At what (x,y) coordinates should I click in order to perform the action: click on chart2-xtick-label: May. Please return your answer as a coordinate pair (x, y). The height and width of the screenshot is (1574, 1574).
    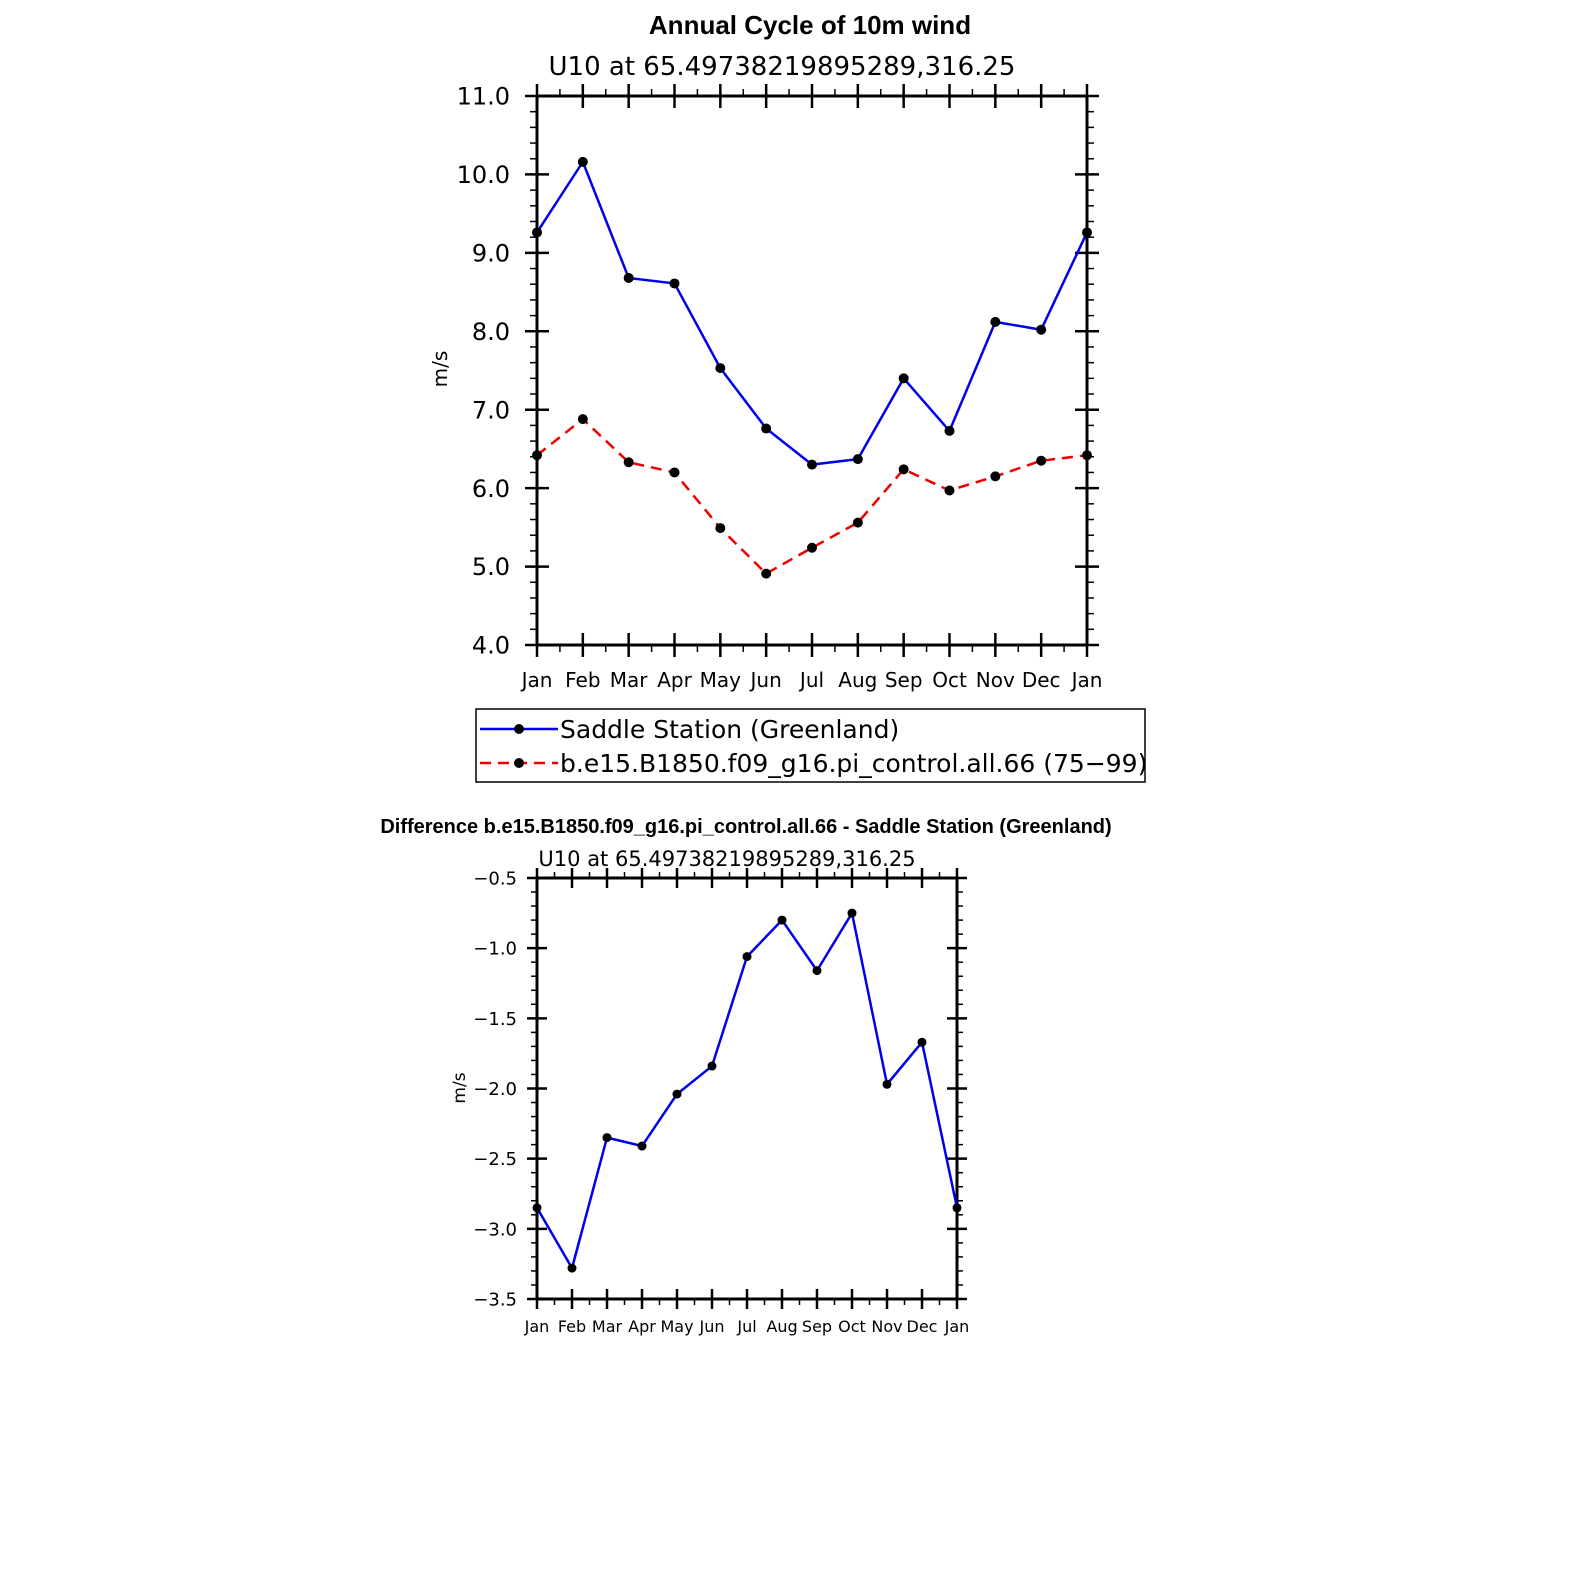
    Looking at the image, I should click on (676, 1326).